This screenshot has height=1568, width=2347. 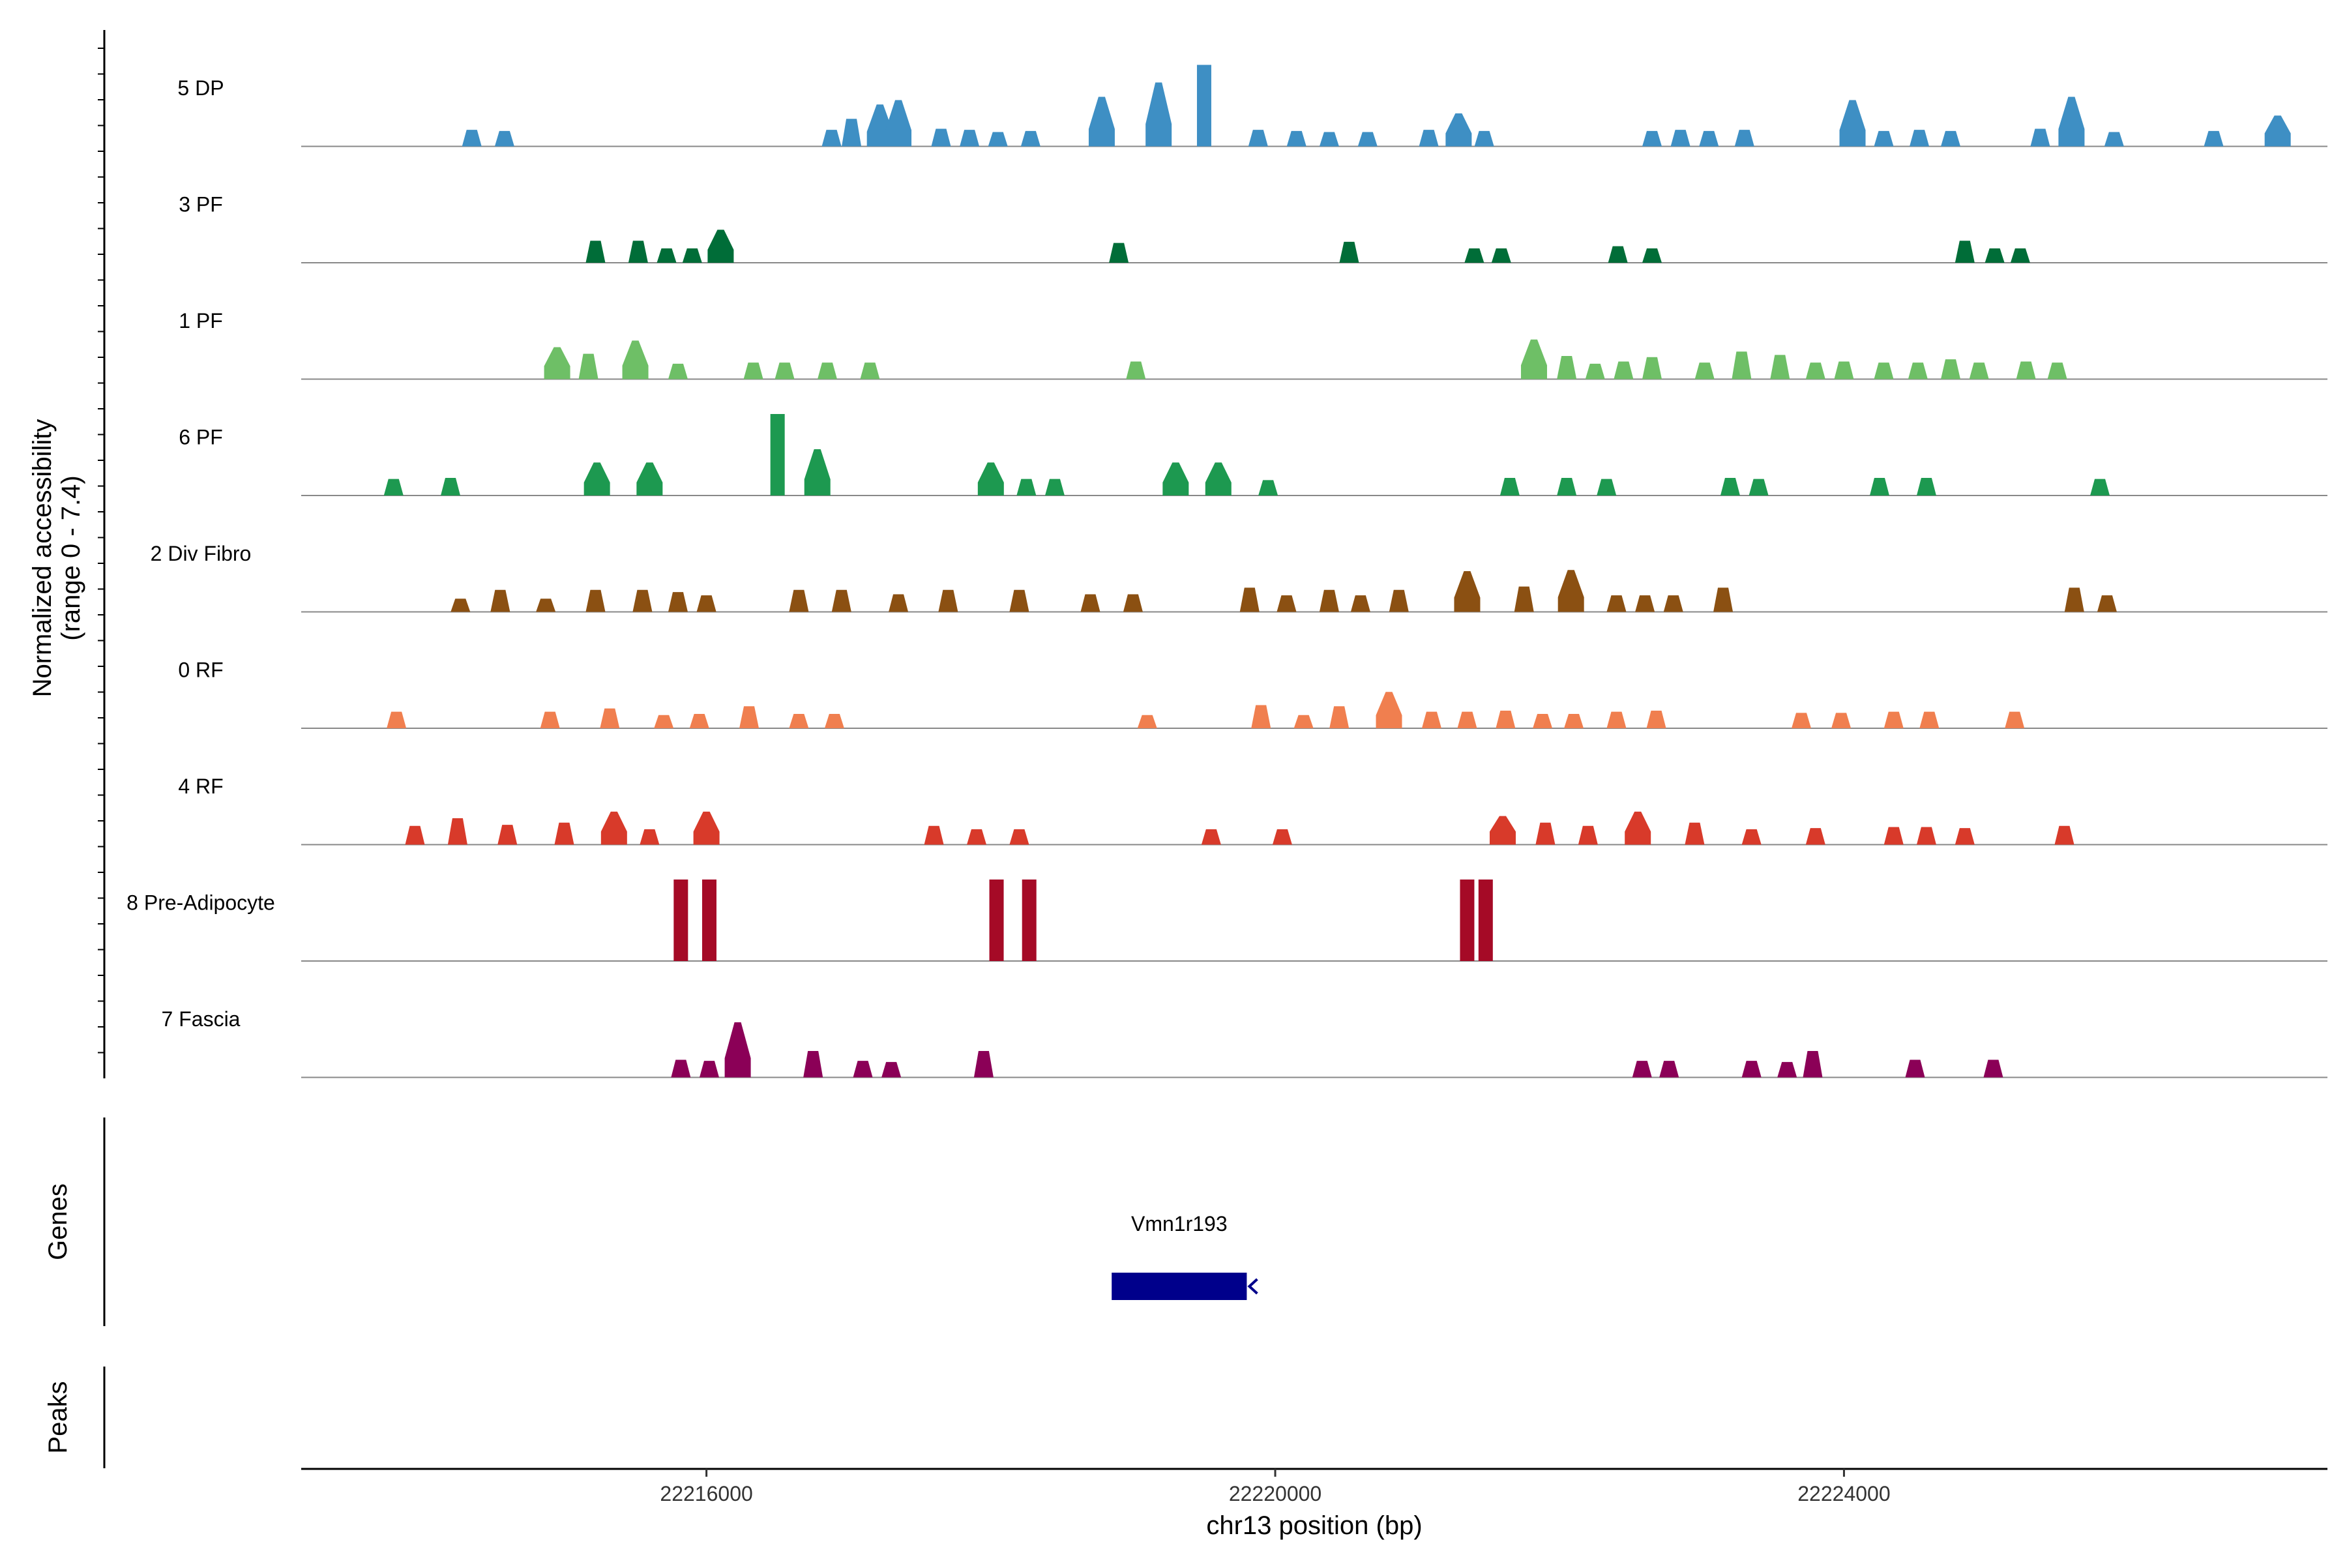 What do you see at coordinates (1253, 455) in the screenshot?
I see `track-4: 6 PF` at bounding box center [1253, 455].